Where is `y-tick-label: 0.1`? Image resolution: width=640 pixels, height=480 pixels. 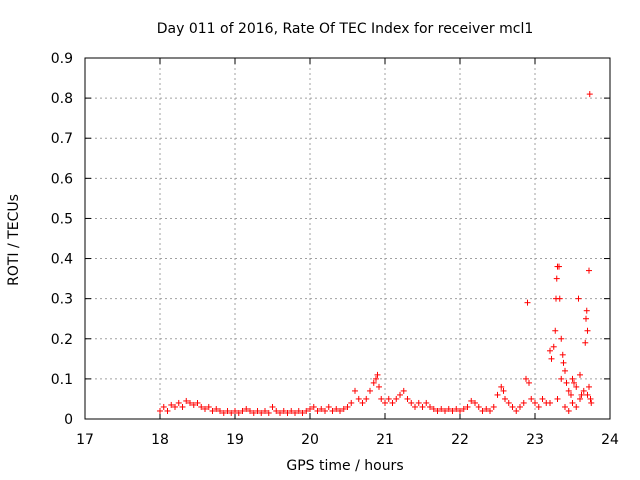 y-tick-label: 0.1 is located at coordinates (62, 380).